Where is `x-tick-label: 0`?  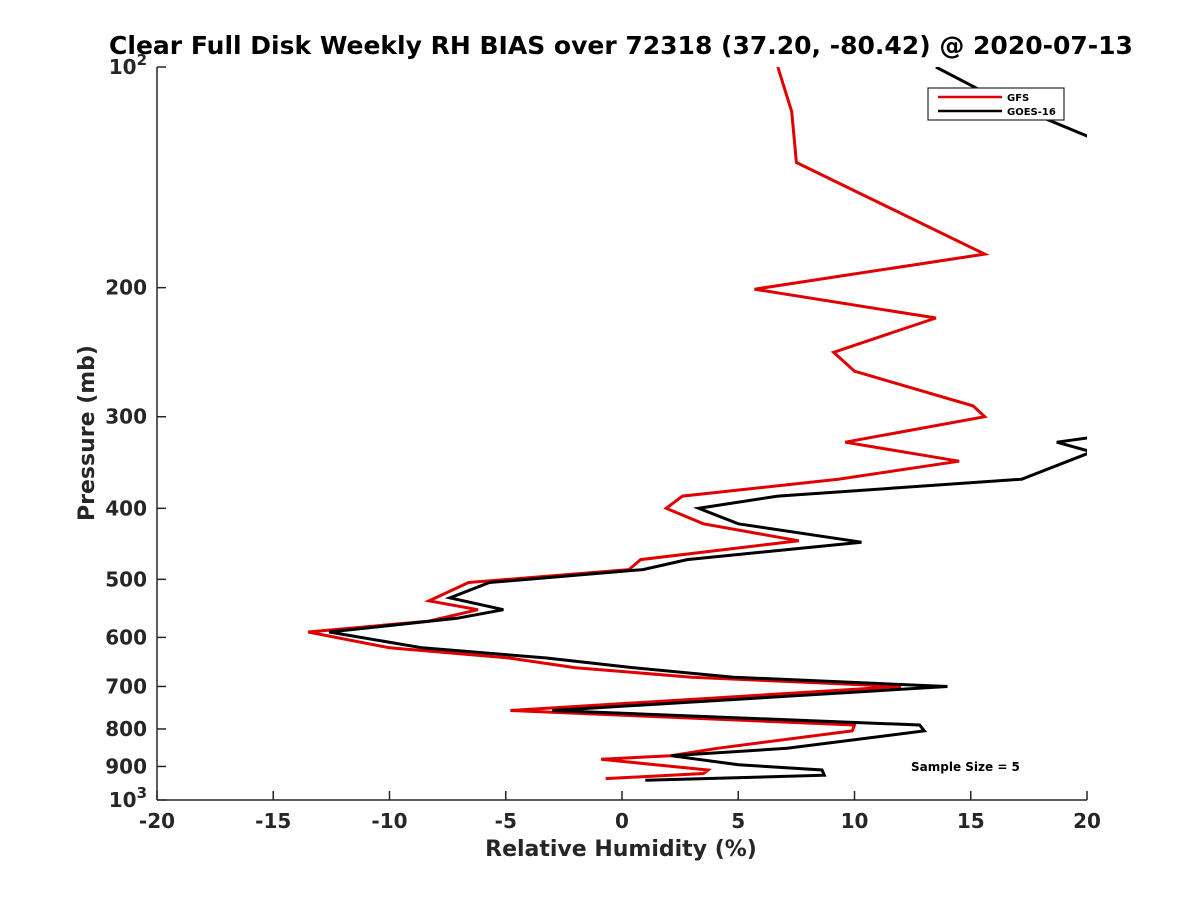 x-tick-label: 0 is located at coordinates (622, 821).